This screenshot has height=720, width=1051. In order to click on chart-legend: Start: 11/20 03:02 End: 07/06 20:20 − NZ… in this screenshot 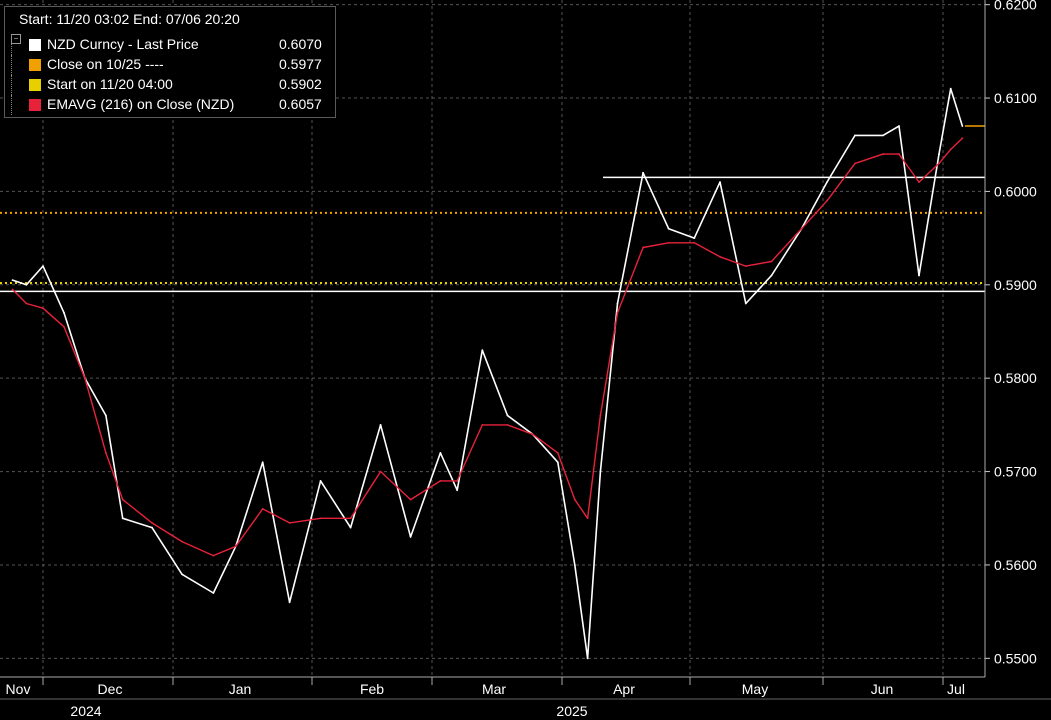, I will do `click(170, 62)`.